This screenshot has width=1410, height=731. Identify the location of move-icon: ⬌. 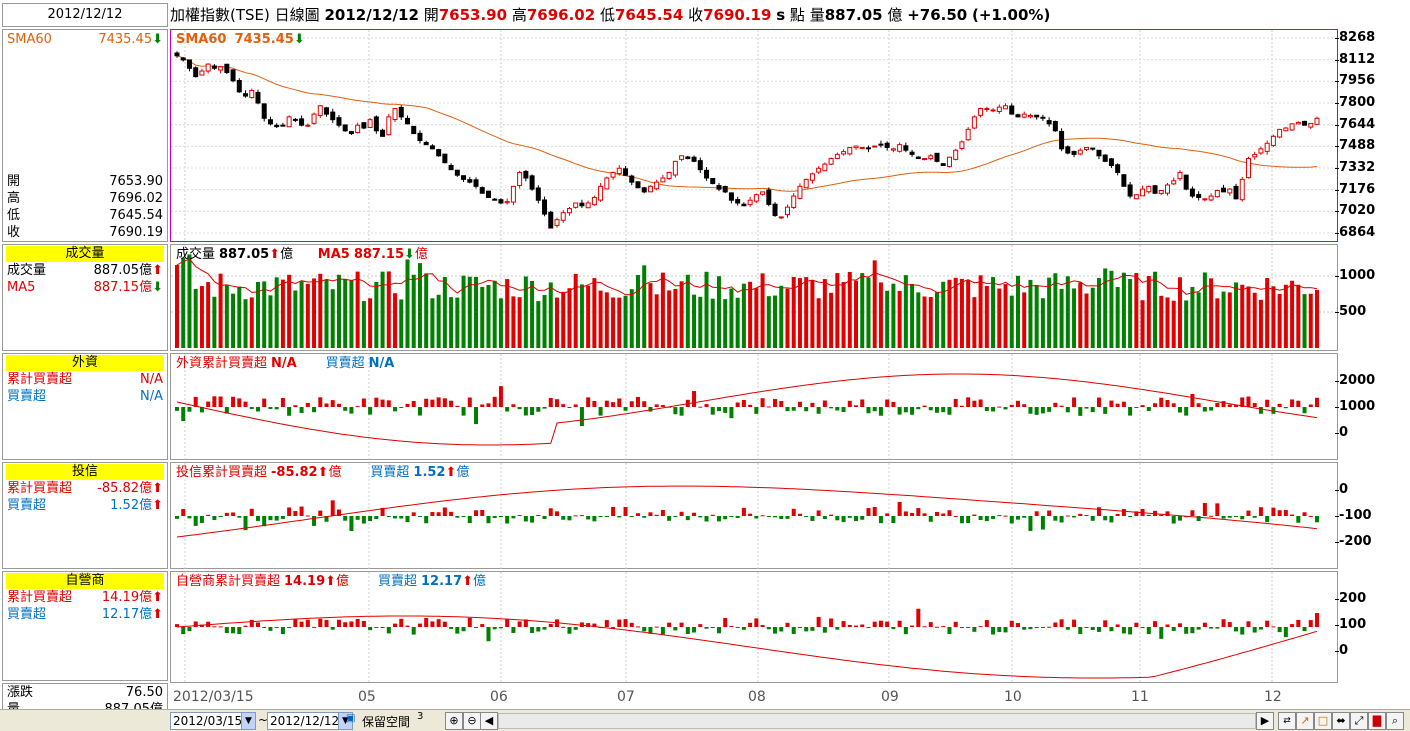
(1341, 721).